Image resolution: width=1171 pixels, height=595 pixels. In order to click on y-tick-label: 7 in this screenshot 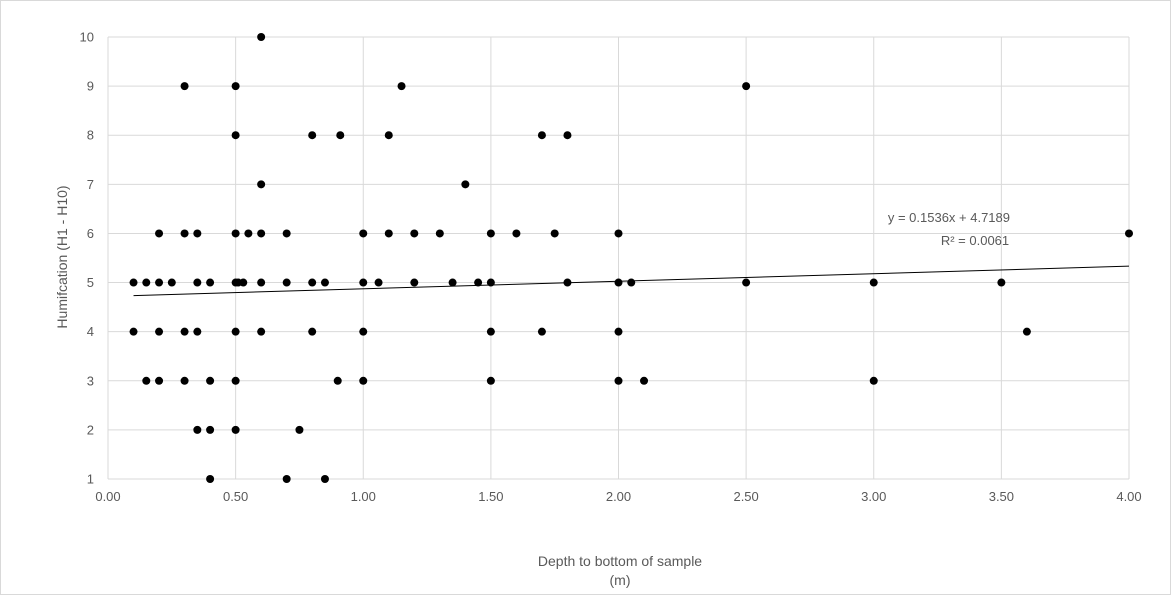, I will do `click(90, 184)`.